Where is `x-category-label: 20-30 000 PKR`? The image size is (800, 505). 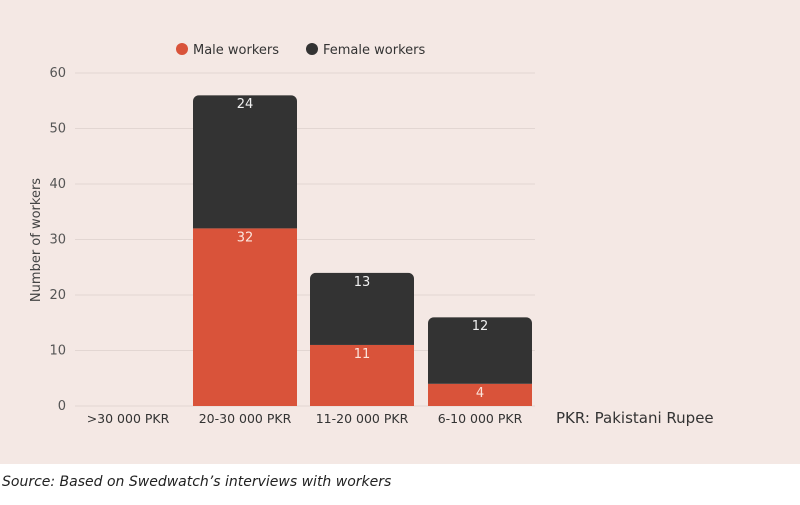 x-category-label: 20-30 000 PKR is located at coordinates (245, 418).